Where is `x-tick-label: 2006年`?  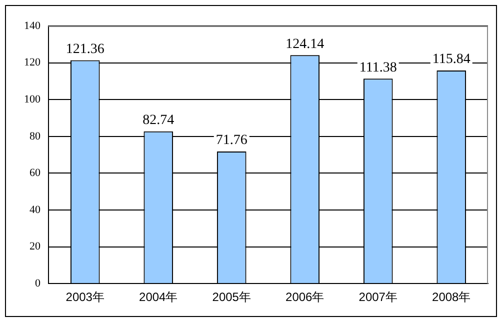 x-tick-label: 2006年 is located at coordinates (305, 297).